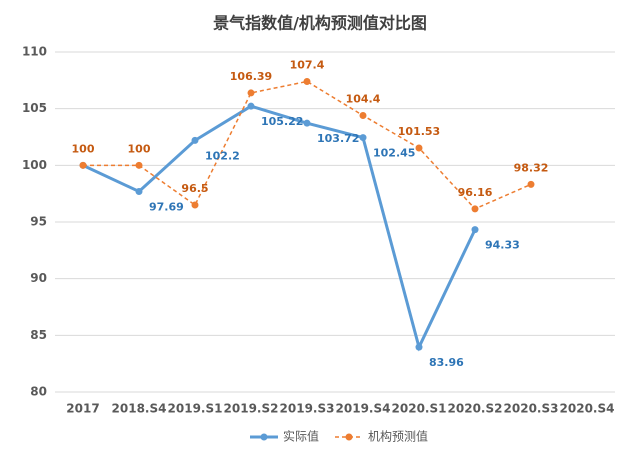 This screenshot has height=456, width=640. Describe the element at coordinates (307, 64) in the screenshot. I see `data-label: 107.4` at that location.